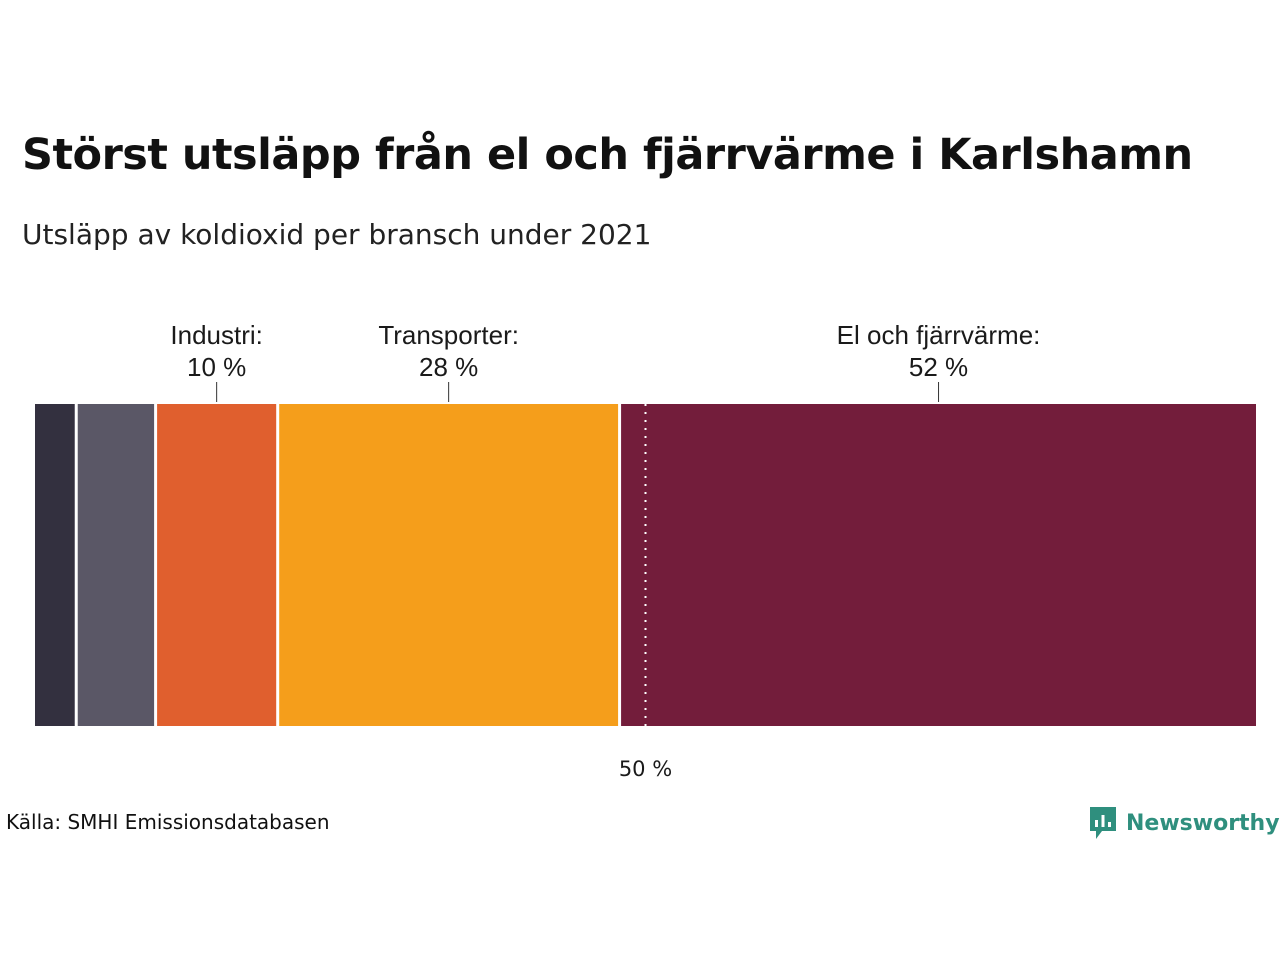 This screenshot has width=1280, height=960. Describe the element at coordinates (216, 335) in the screenshot. I see `segment-label-3: Industri:` at that location.